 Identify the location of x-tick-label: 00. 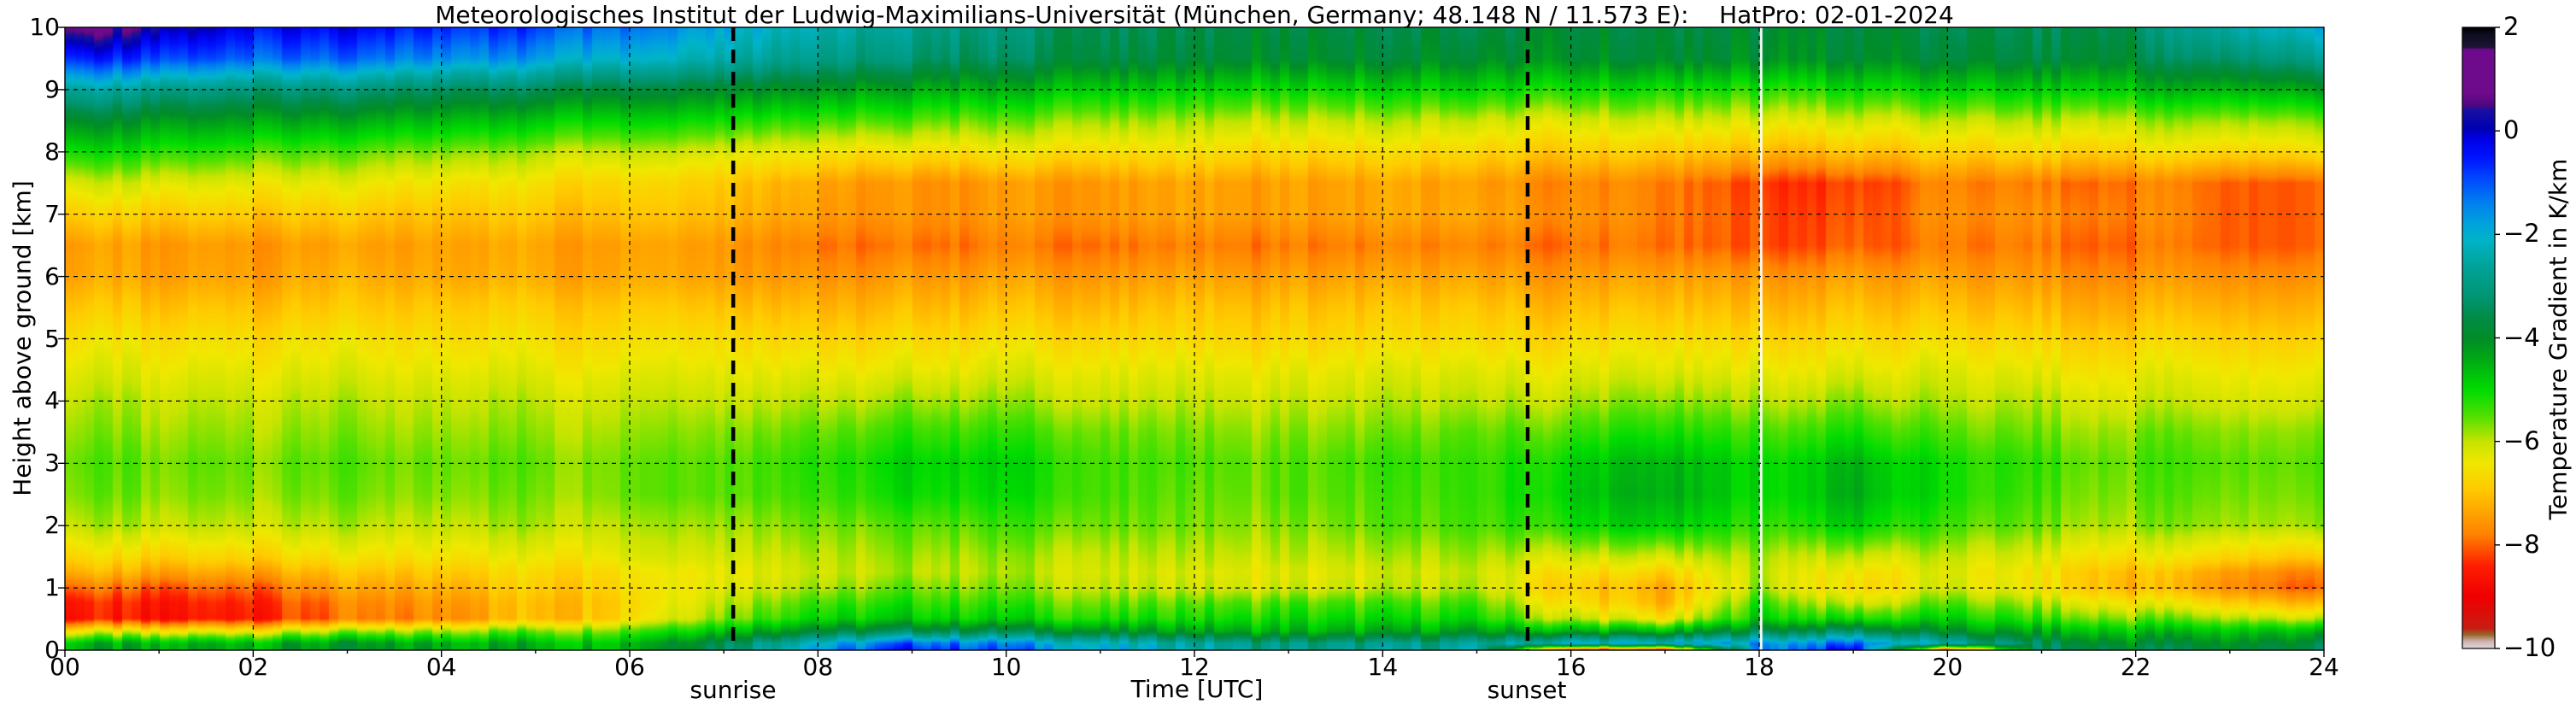
(65, 667).